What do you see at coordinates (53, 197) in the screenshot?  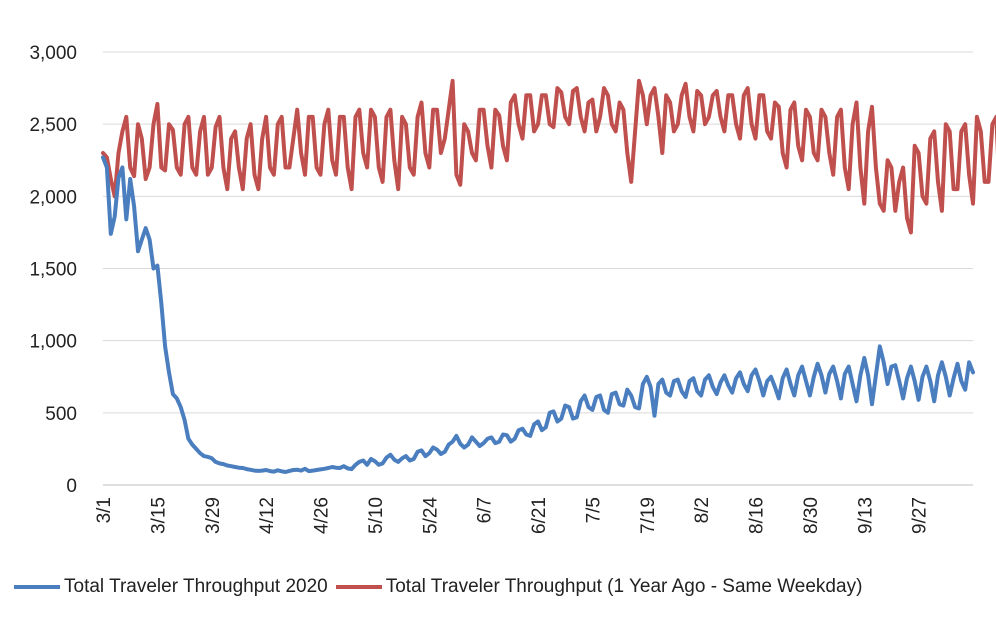 I see `y-tick-label: 2,000` at bounding box center [53, 197].